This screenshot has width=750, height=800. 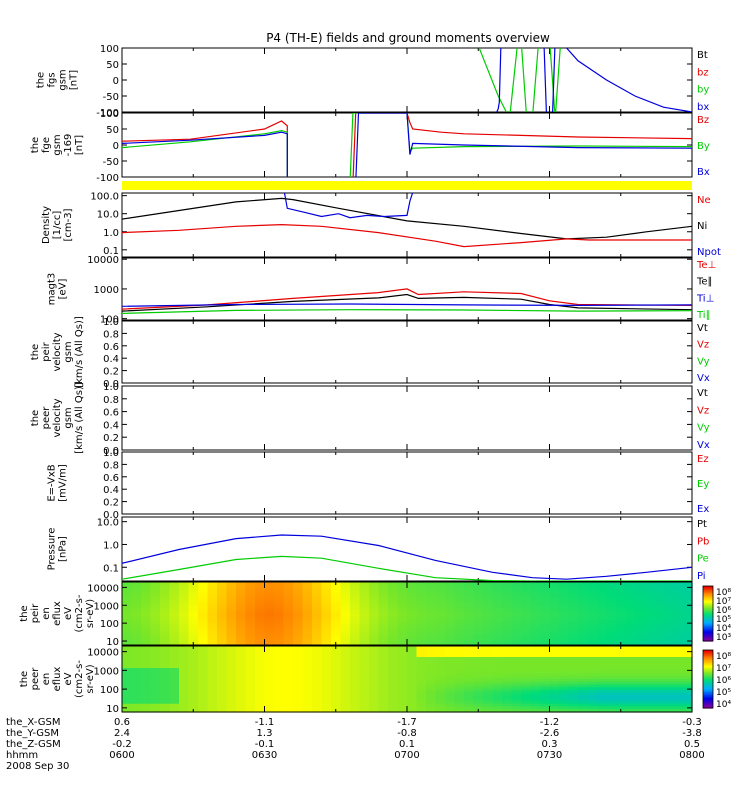 I want to click on y-tick-label: 0.1, so click(x=111, y=568).